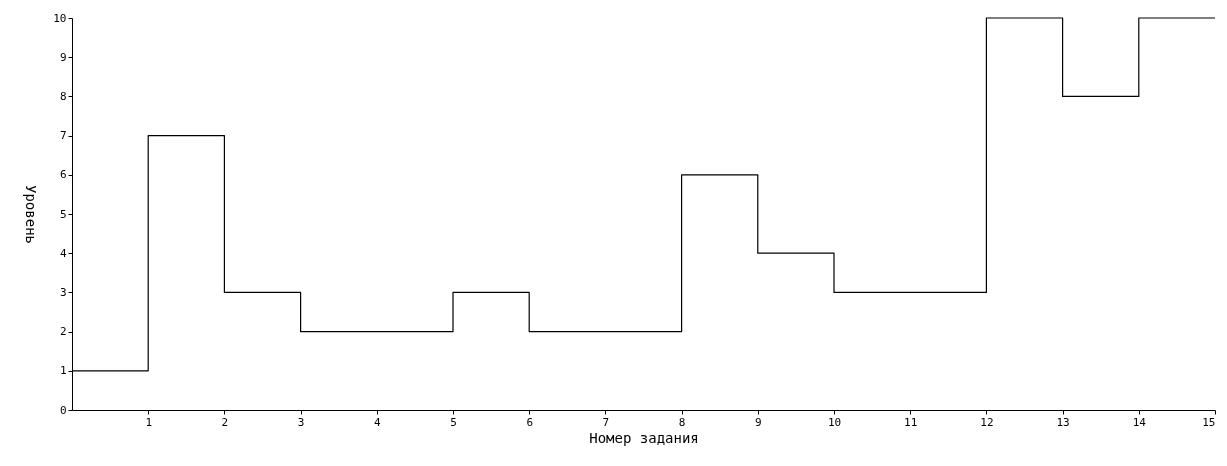  What do you see at coordinates (149, 422) in the screenshot?
I see `x-tick-label: 1` at bounding box center [149, 422].